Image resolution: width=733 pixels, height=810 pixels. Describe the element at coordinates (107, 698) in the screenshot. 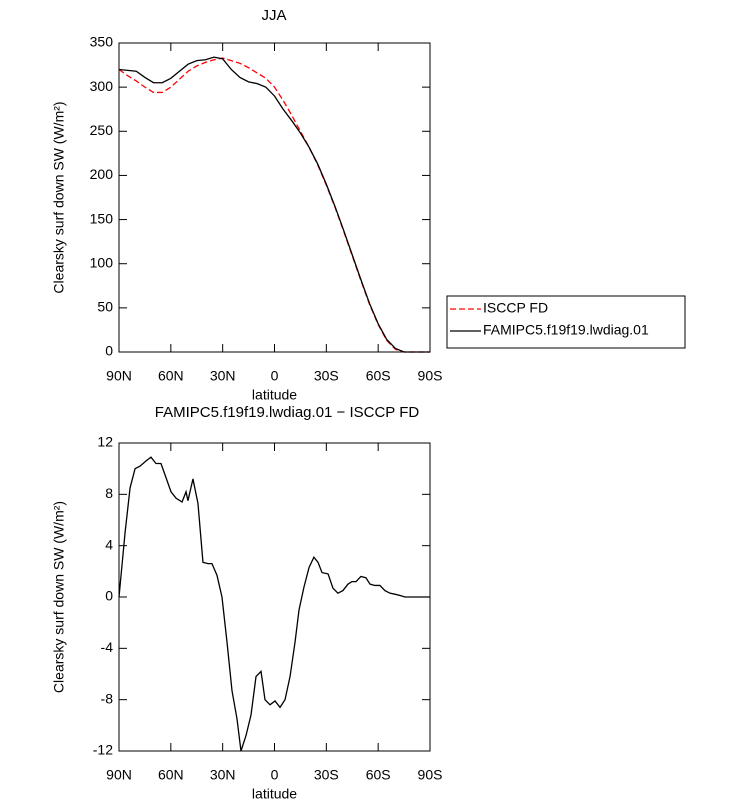

I see `y-tick-label: -8` at that location.